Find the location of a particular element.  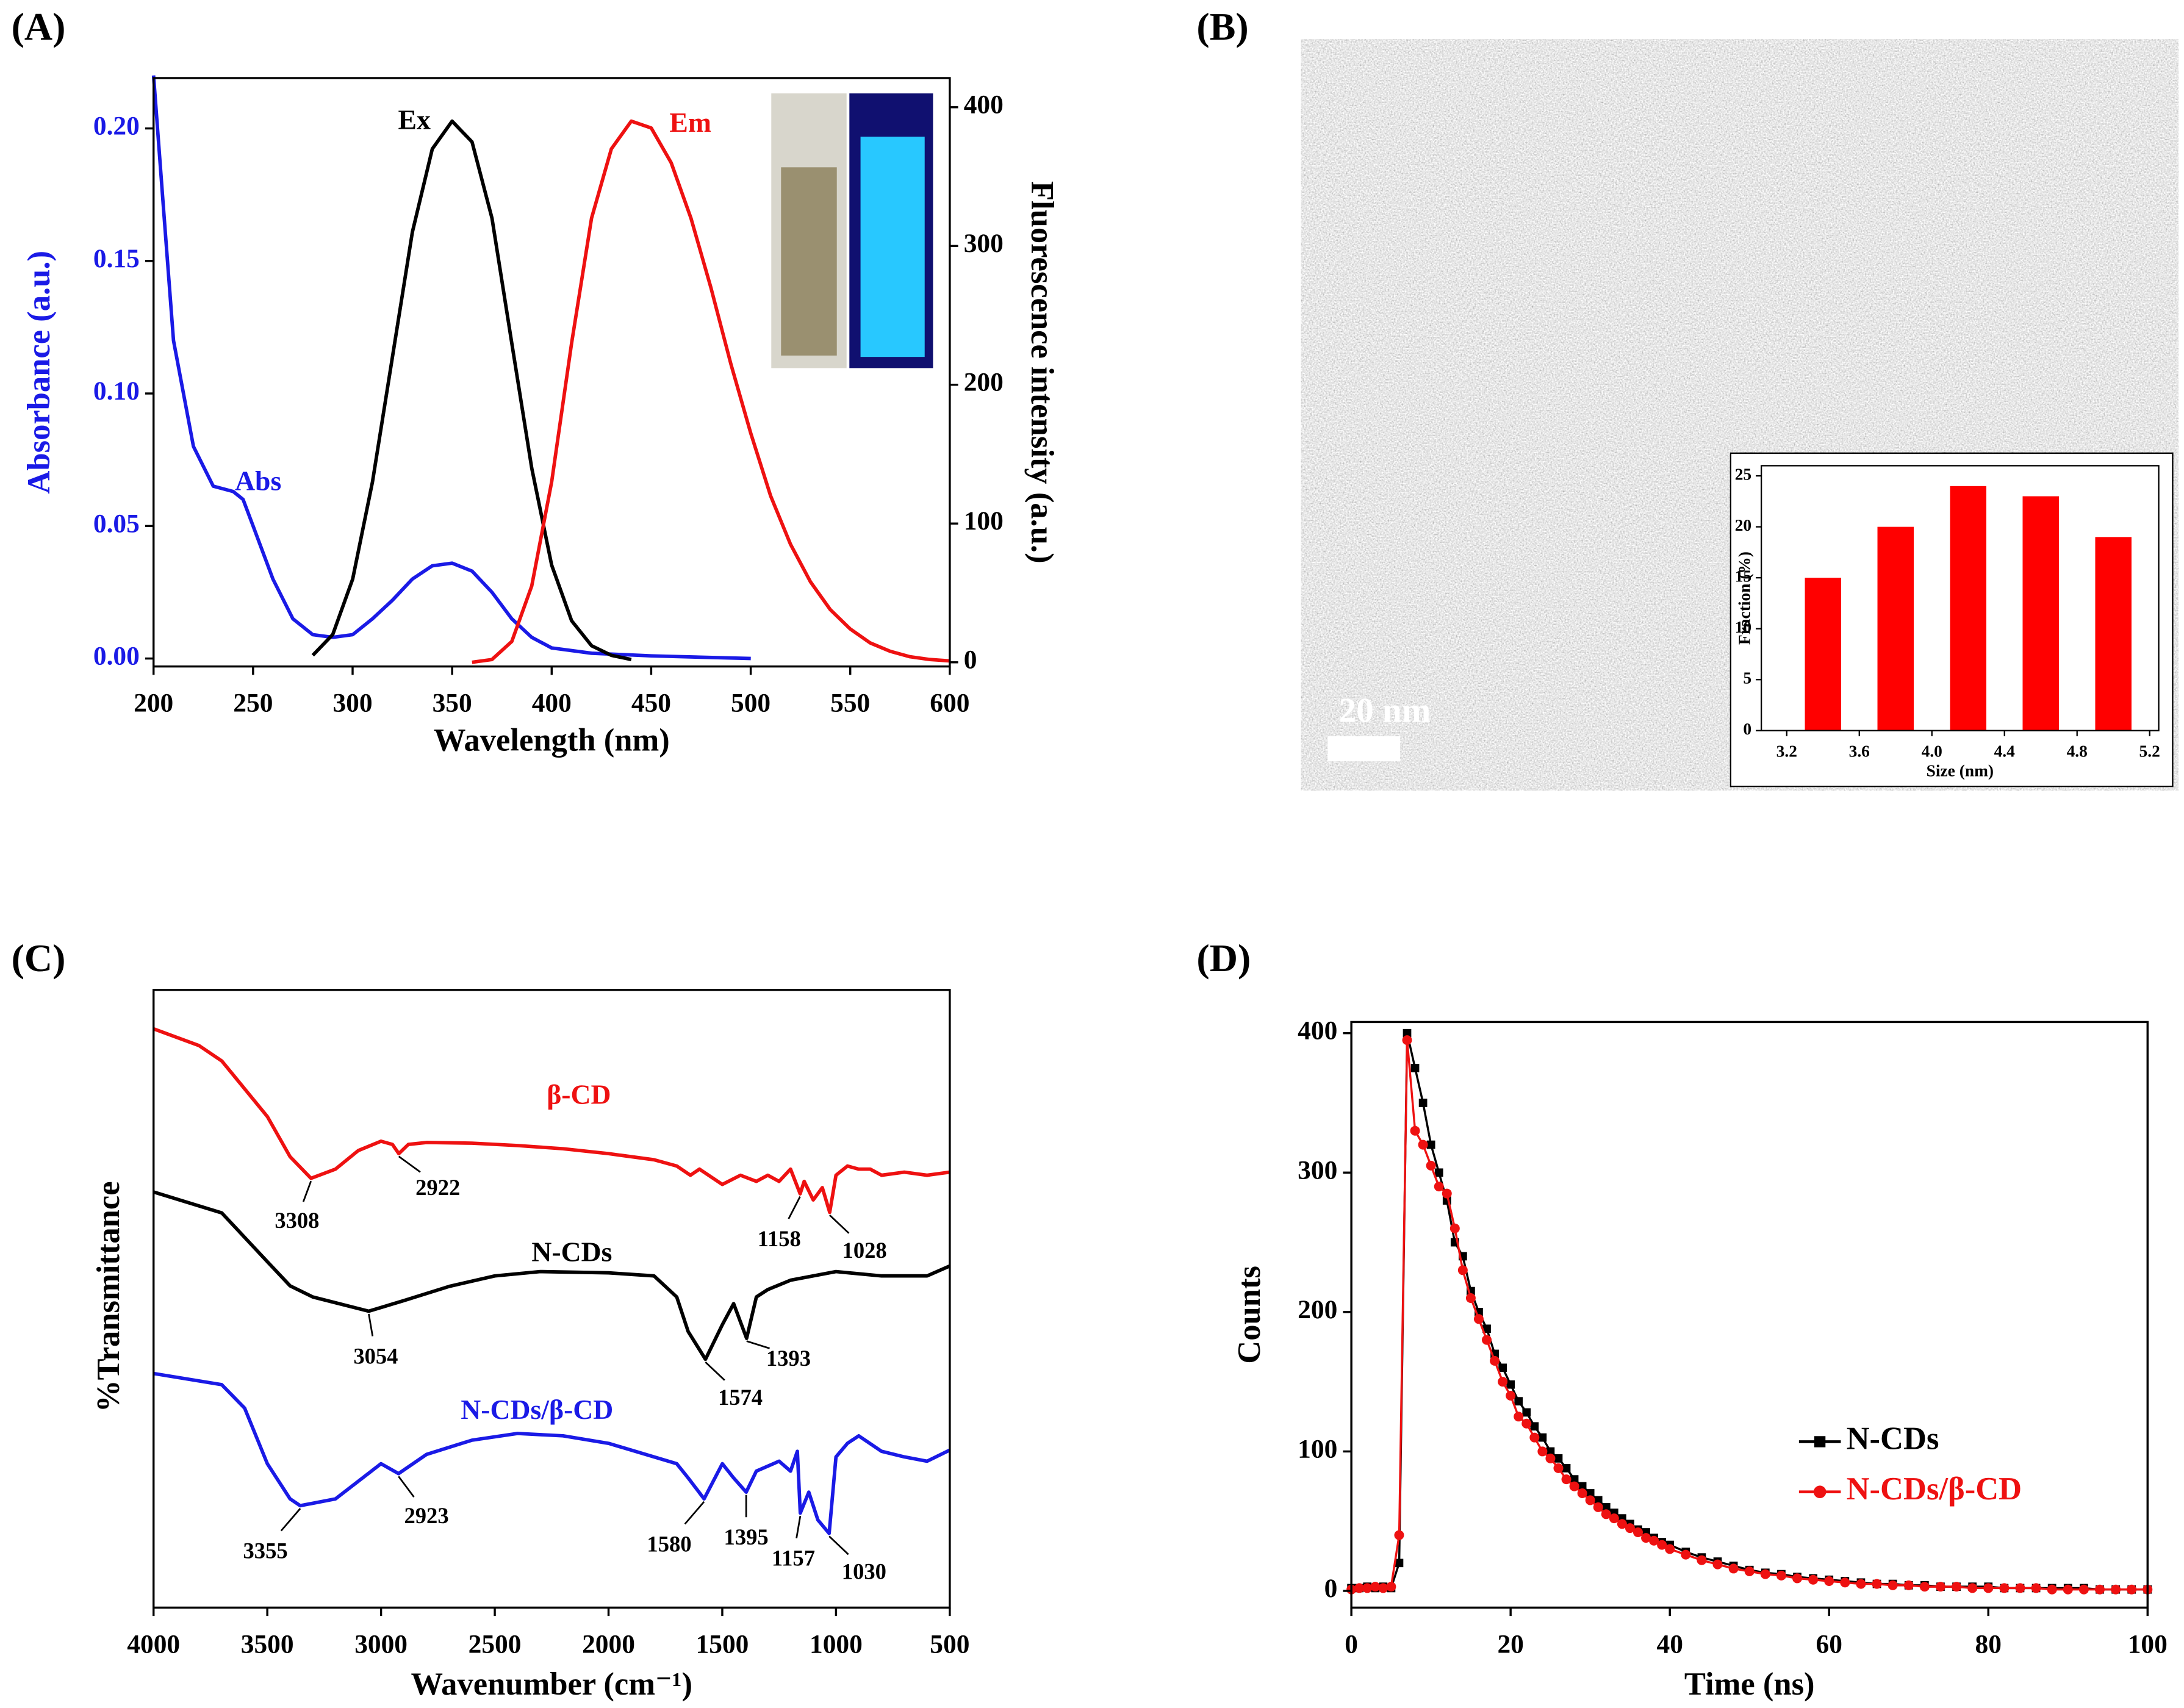

x-tick-label: 3500 is located at coordinates (267, 1644).